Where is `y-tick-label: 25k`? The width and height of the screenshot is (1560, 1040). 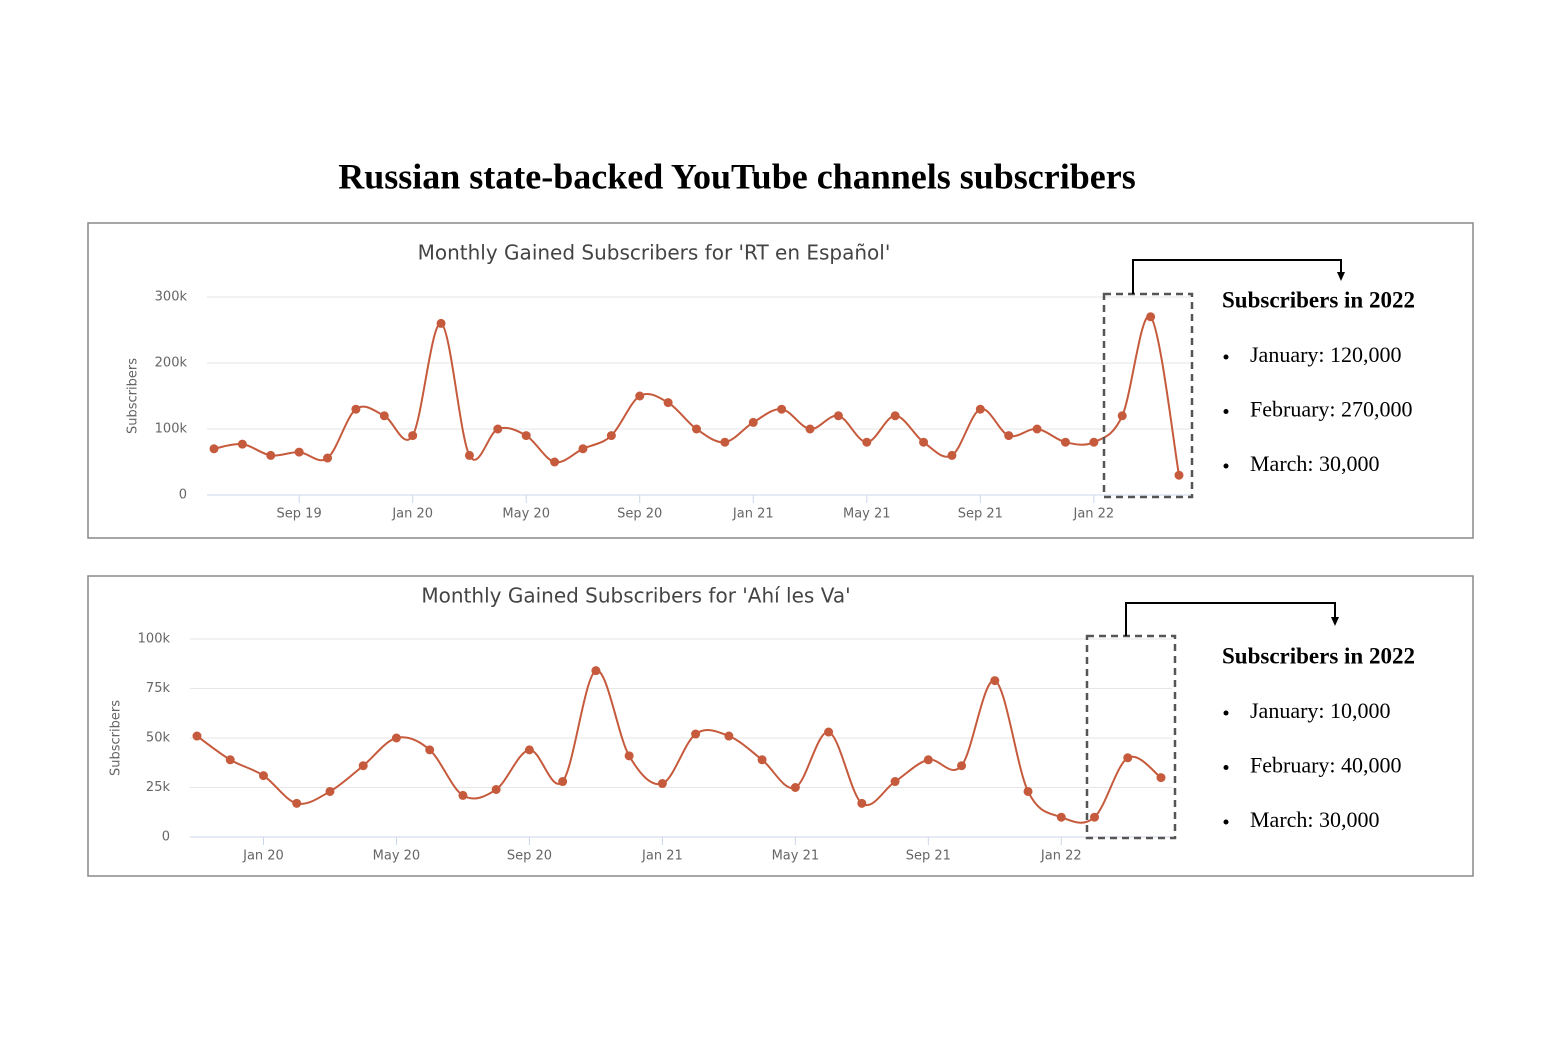
y-tick-label: 25k is located at coordinates (158, 787).